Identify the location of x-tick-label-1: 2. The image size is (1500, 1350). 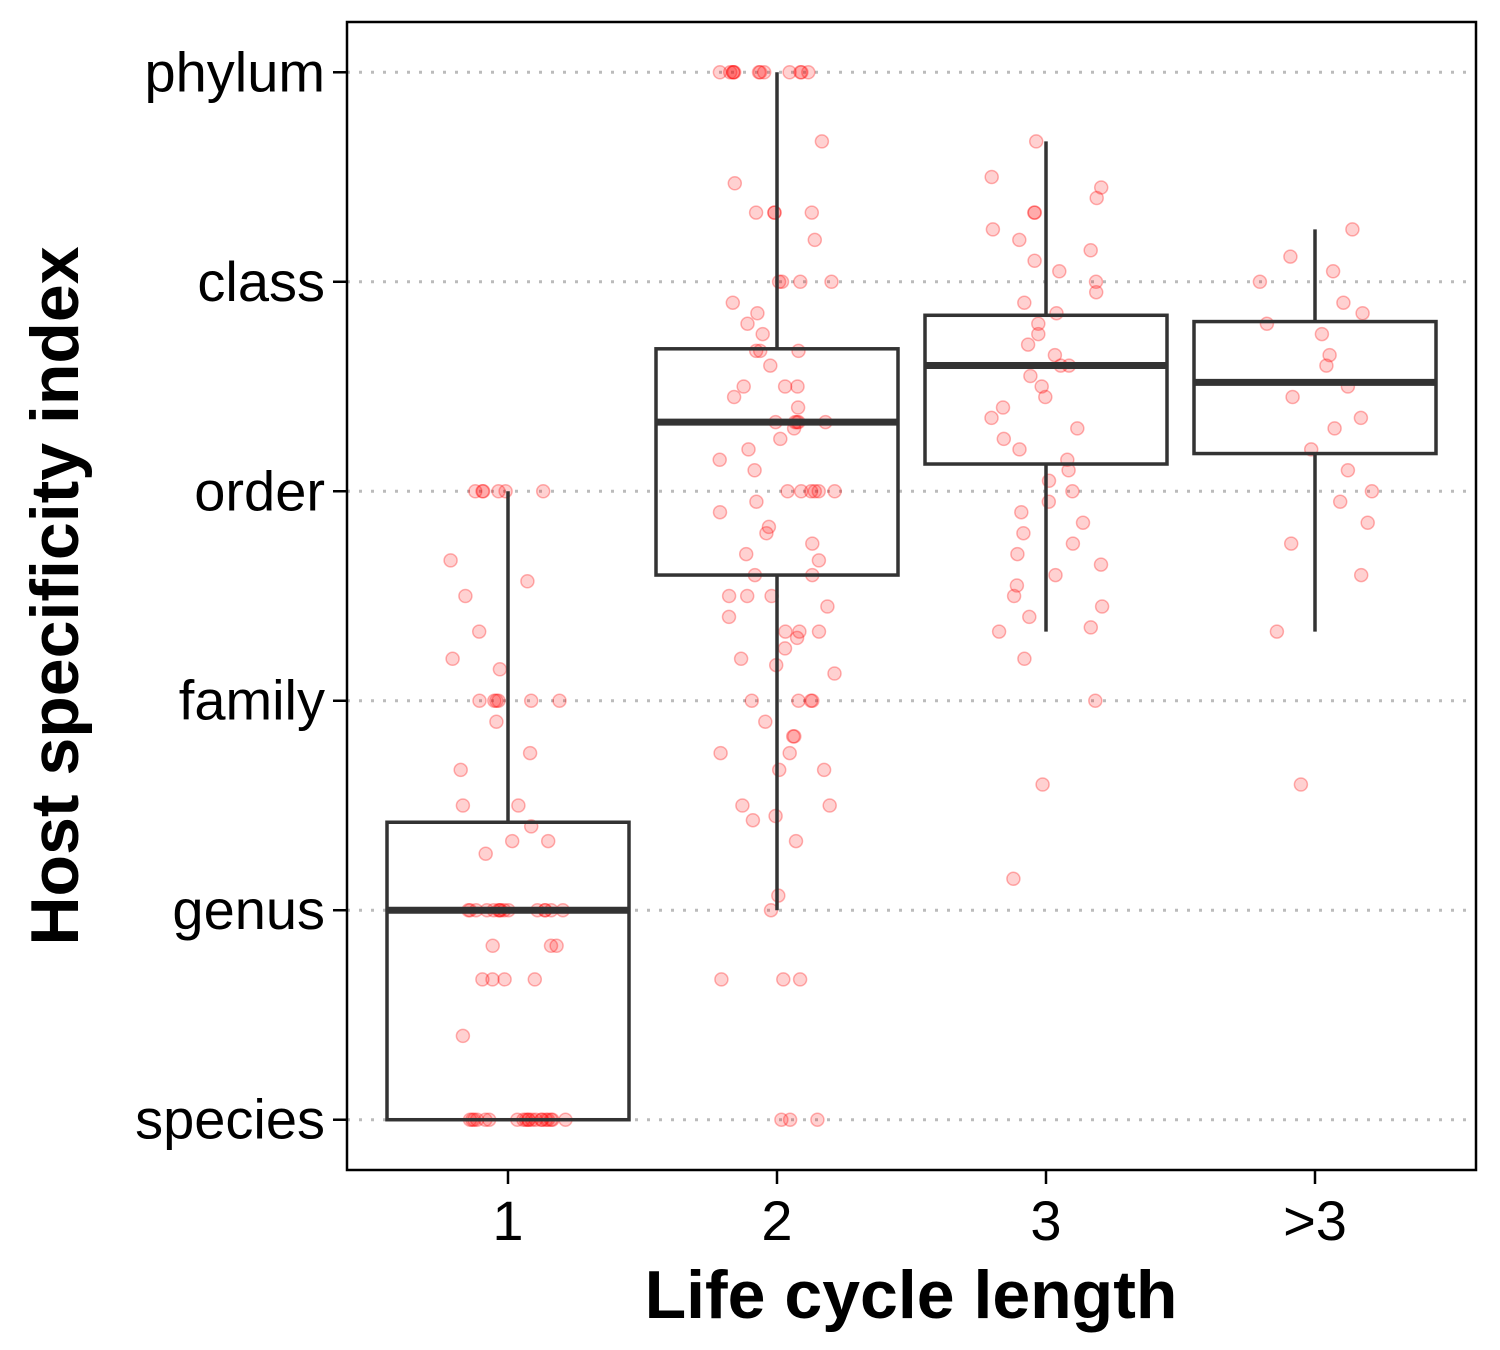
(776, 1220).